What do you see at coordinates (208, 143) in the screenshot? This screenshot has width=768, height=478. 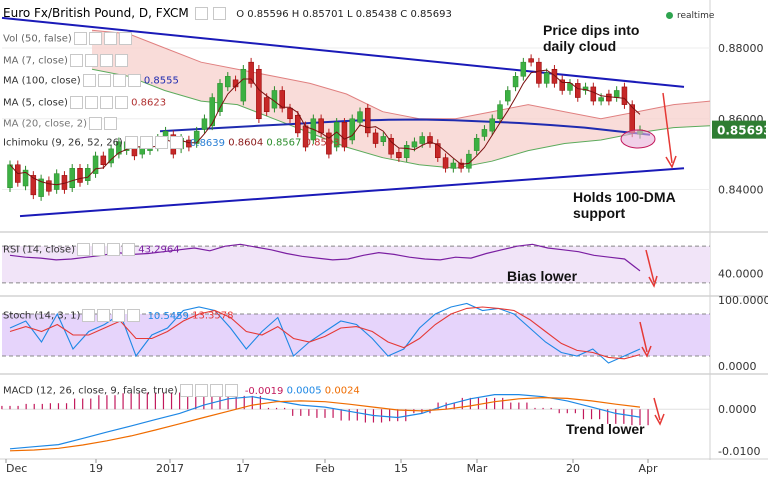 I see `ichimoku-conversion-value: 0.8639` at bounding box center [208, 143].